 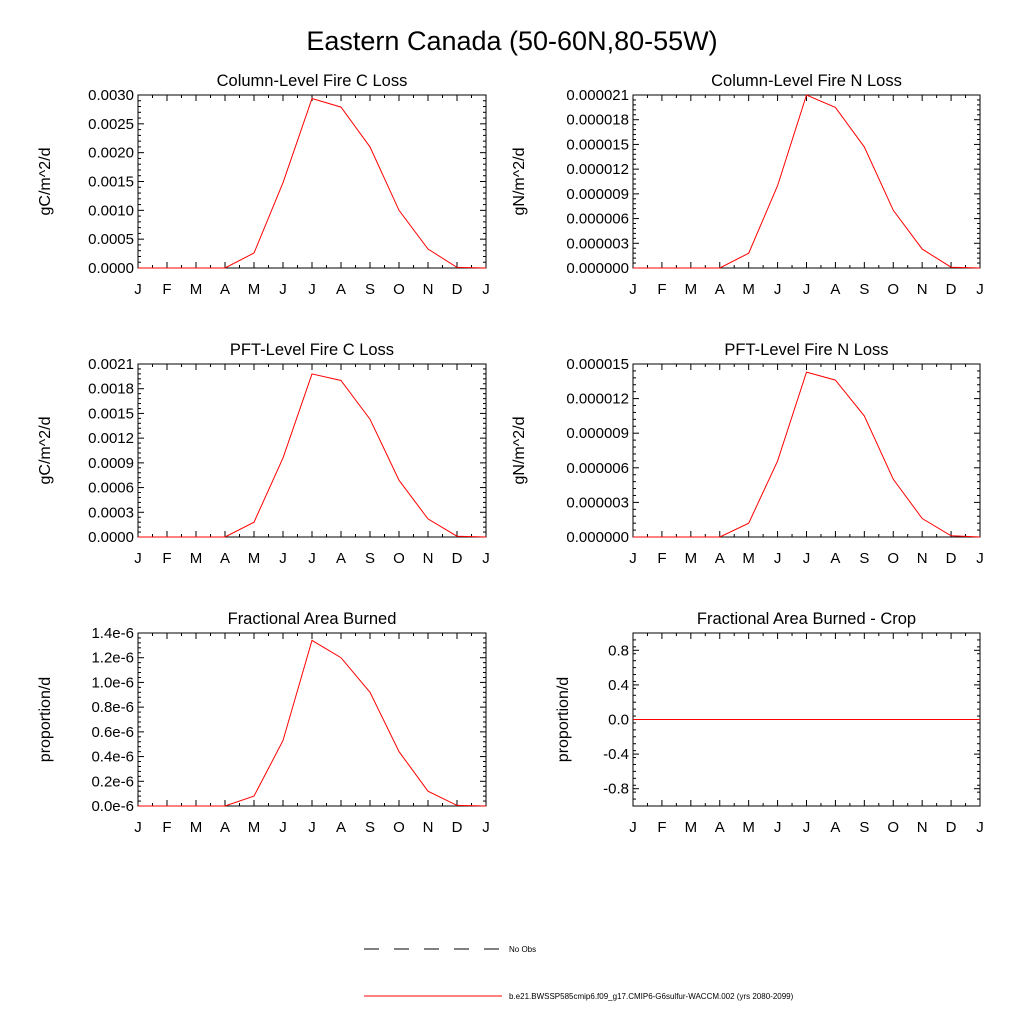 What do you see at coordinates (45, 719) in the screenshot?
I see `y-axis-label: proportion/d` at bounding box center [45, 719].